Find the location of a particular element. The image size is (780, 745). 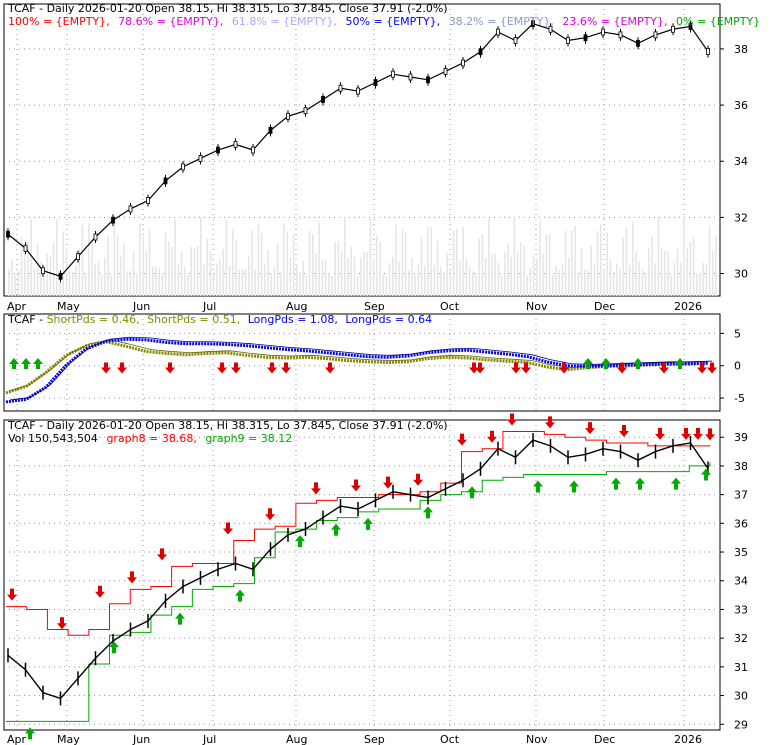

price-x-tick-label: Aug is located at coordinates (296, 306).